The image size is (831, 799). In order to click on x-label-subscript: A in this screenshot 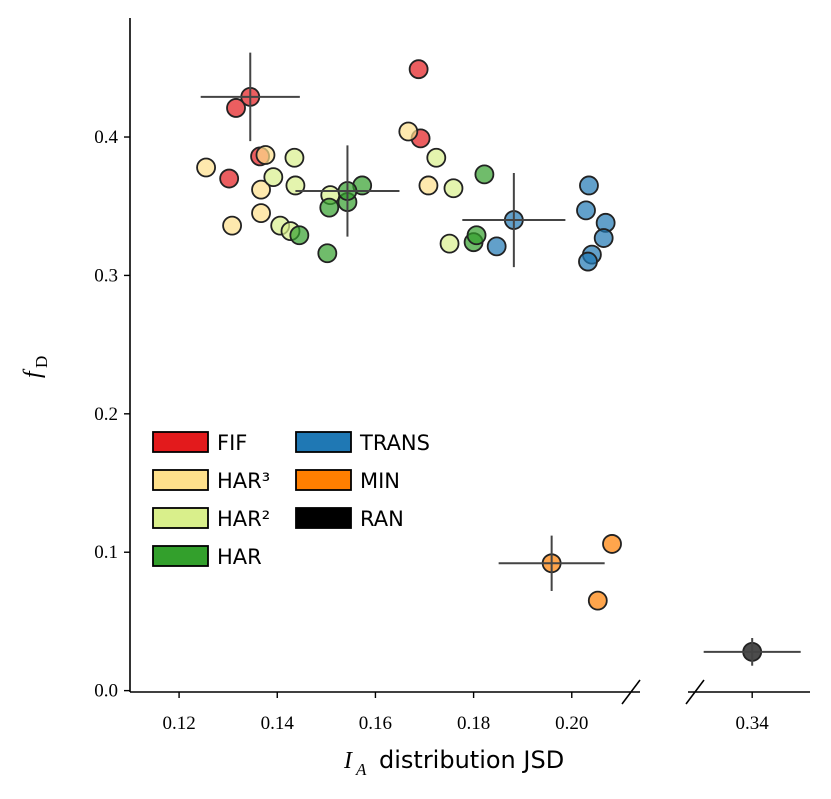, I will do `click(361, 769)`.